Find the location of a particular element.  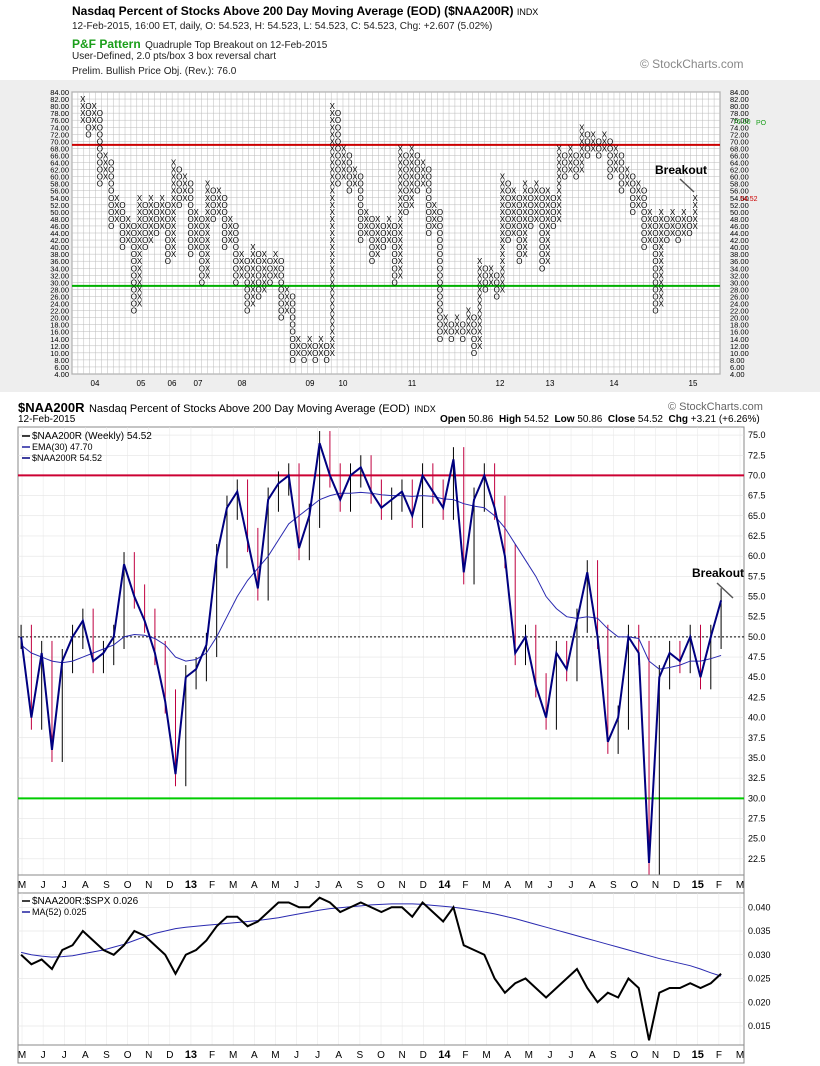

pf-y-tick-label: 84.00 is located at coordinates (59, 92).